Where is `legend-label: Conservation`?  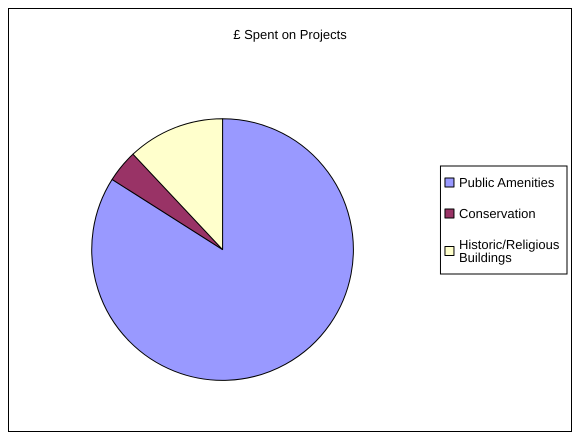 legend-label: Conservation is located at coordinates (497, 213).